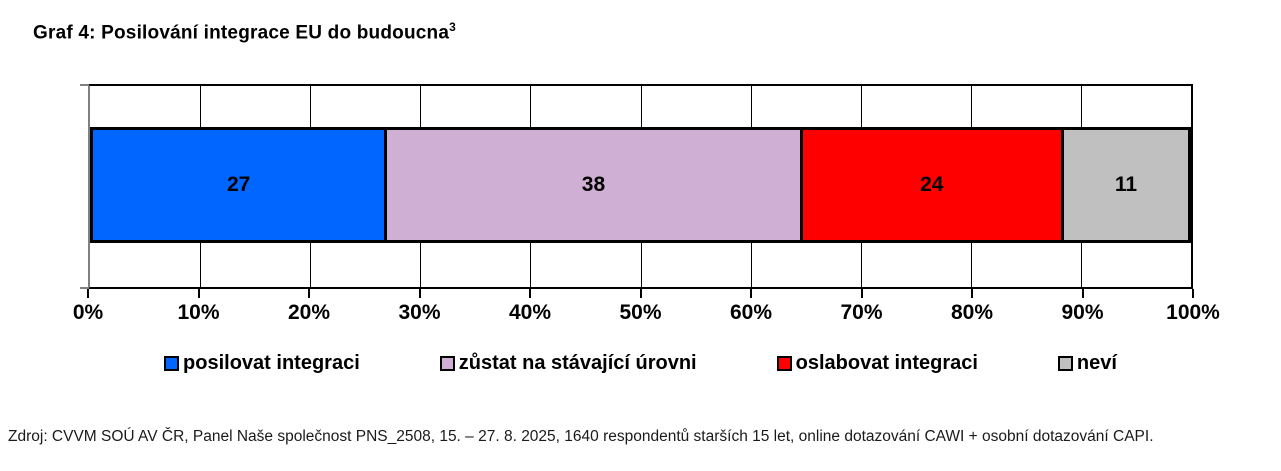 Image resolution: width=1281 pixels, height=471 pixels. What do you see at coordinates (84, 288) in the screenshot?
I see `y-axis-tick-bottom` at bounding box center [84, 288].